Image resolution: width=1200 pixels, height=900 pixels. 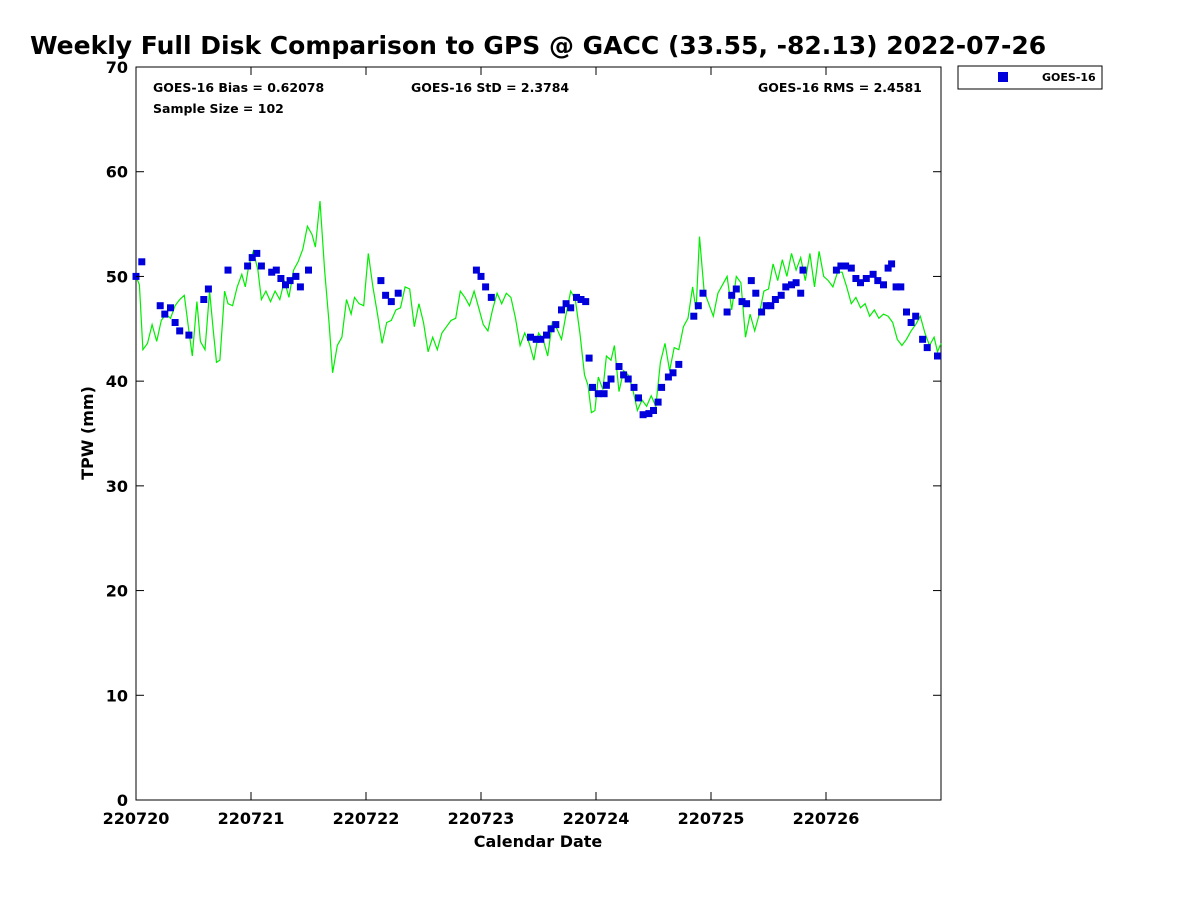 I want to click on y-axis-label: TPW (mm), so click(x=87, y=433).